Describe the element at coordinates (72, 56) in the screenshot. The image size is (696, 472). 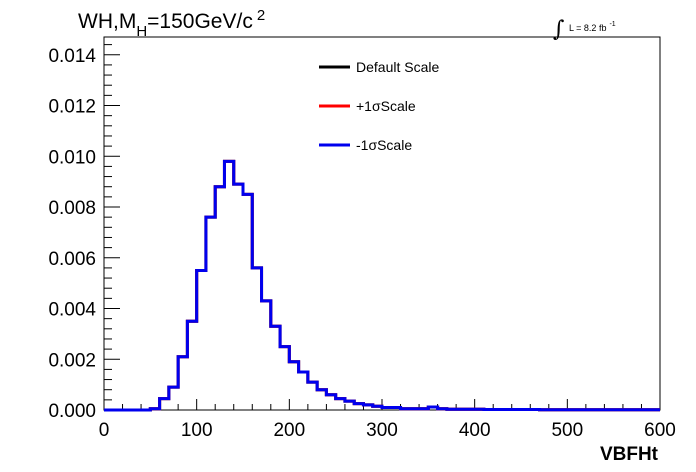
I see `y-tick-label: 0.014` at that location.